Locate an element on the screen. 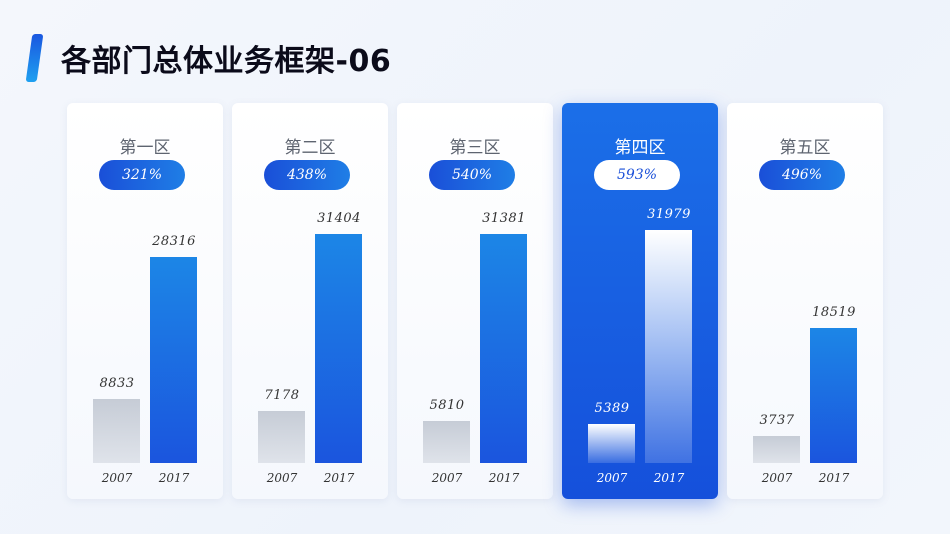  region-name: 第五区 is located at coordinates (805, 148).